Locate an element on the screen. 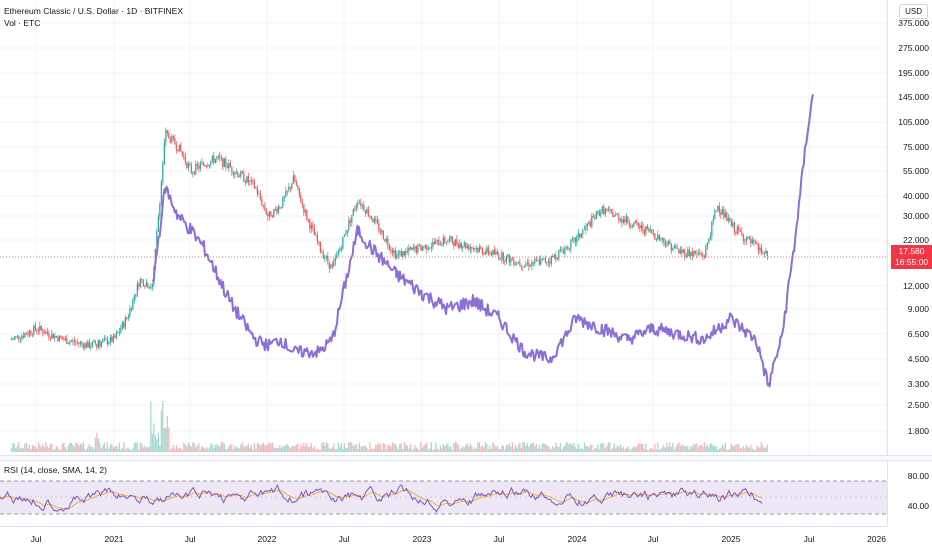 The width and height of the screenshot is (932, 551). rsi-legend: RSI (14, close, SMA, 14, 2) is located at coordinates (55, 470).